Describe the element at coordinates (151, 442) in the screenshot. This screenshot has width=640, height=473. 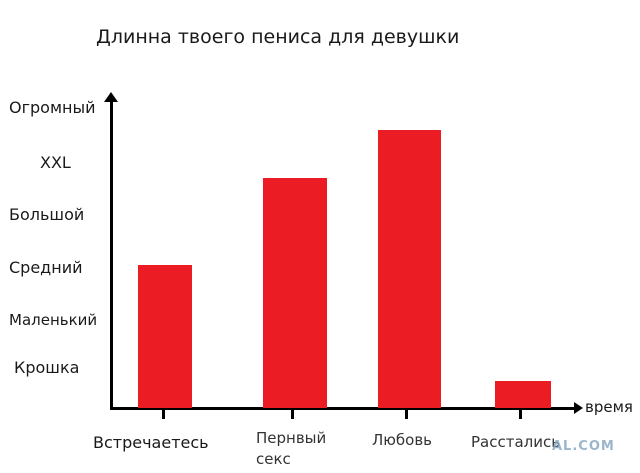
I see `x-tick-label-vstrechaetes: Встречаетесь` at that location.